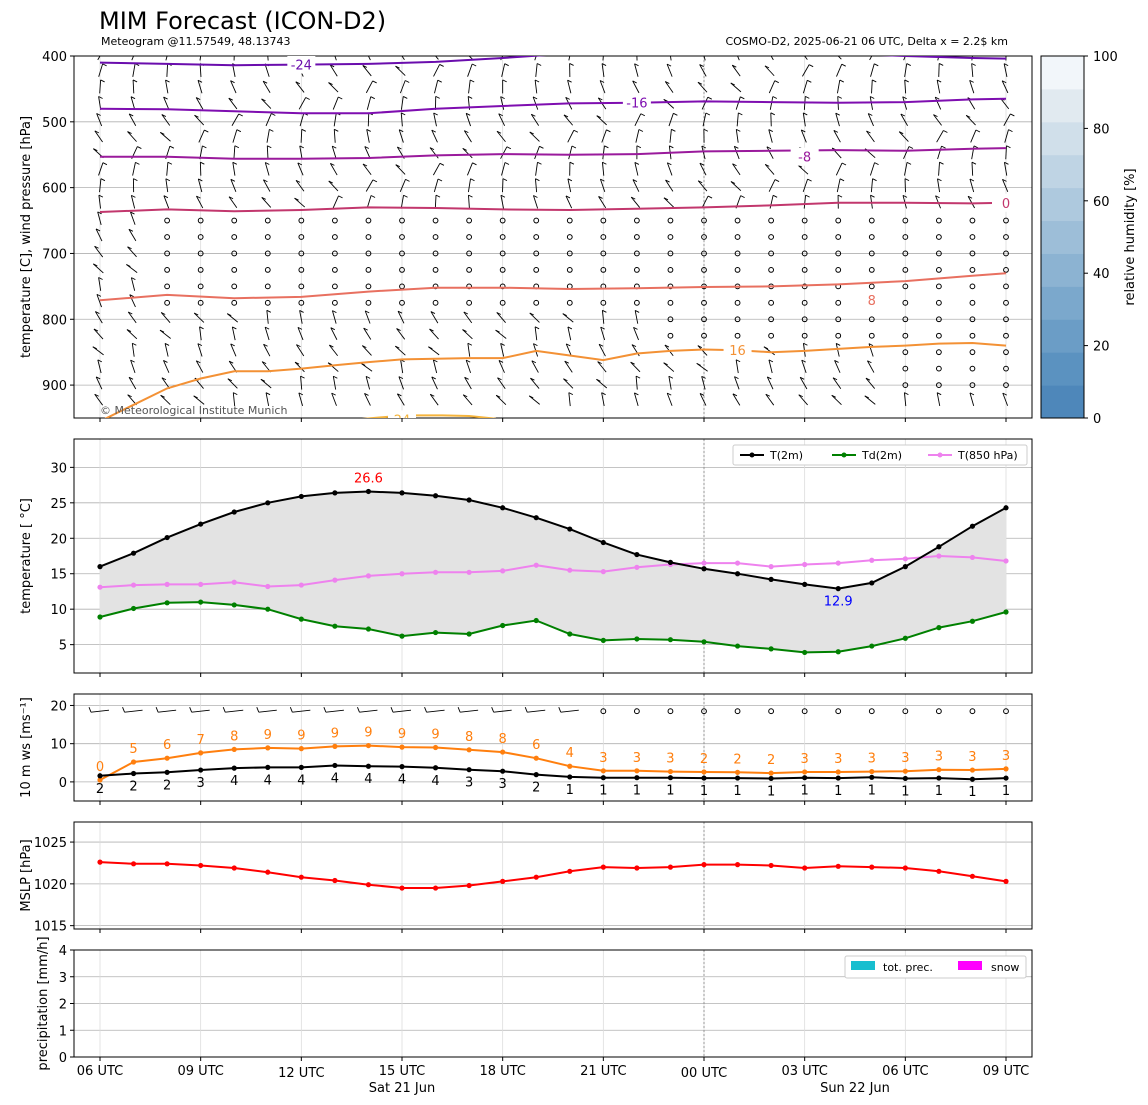 Image resolution: width=1148 pixels, height=1105 pixels. I want to click on legend-marker, so click(844, 455).